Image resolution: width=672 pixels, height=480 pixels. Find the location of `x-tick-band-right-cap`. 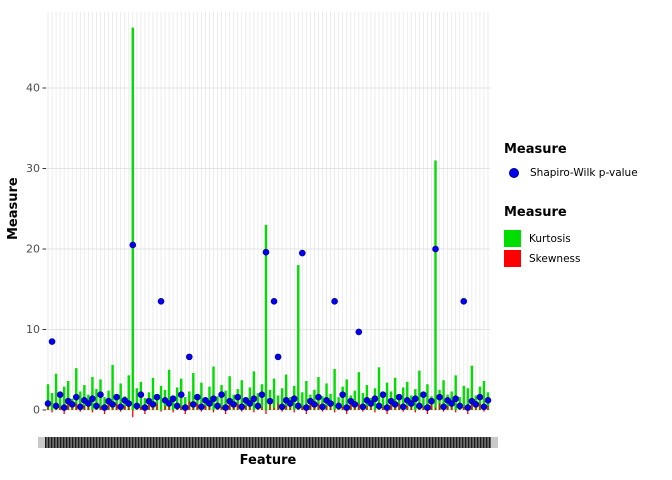

x-tick-band-right-cap is located at coordinates (494, 442).